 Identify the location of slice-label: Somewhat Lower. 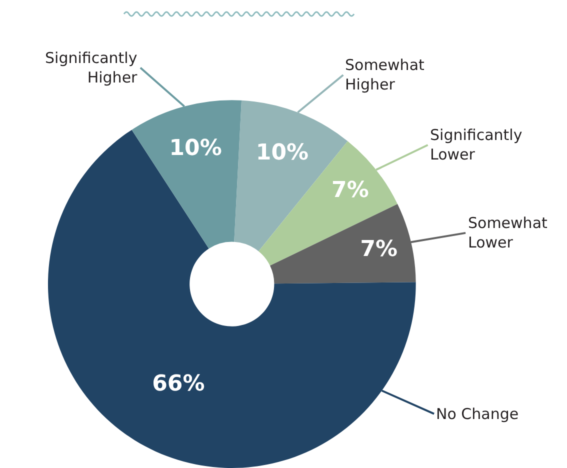
(508, 233).